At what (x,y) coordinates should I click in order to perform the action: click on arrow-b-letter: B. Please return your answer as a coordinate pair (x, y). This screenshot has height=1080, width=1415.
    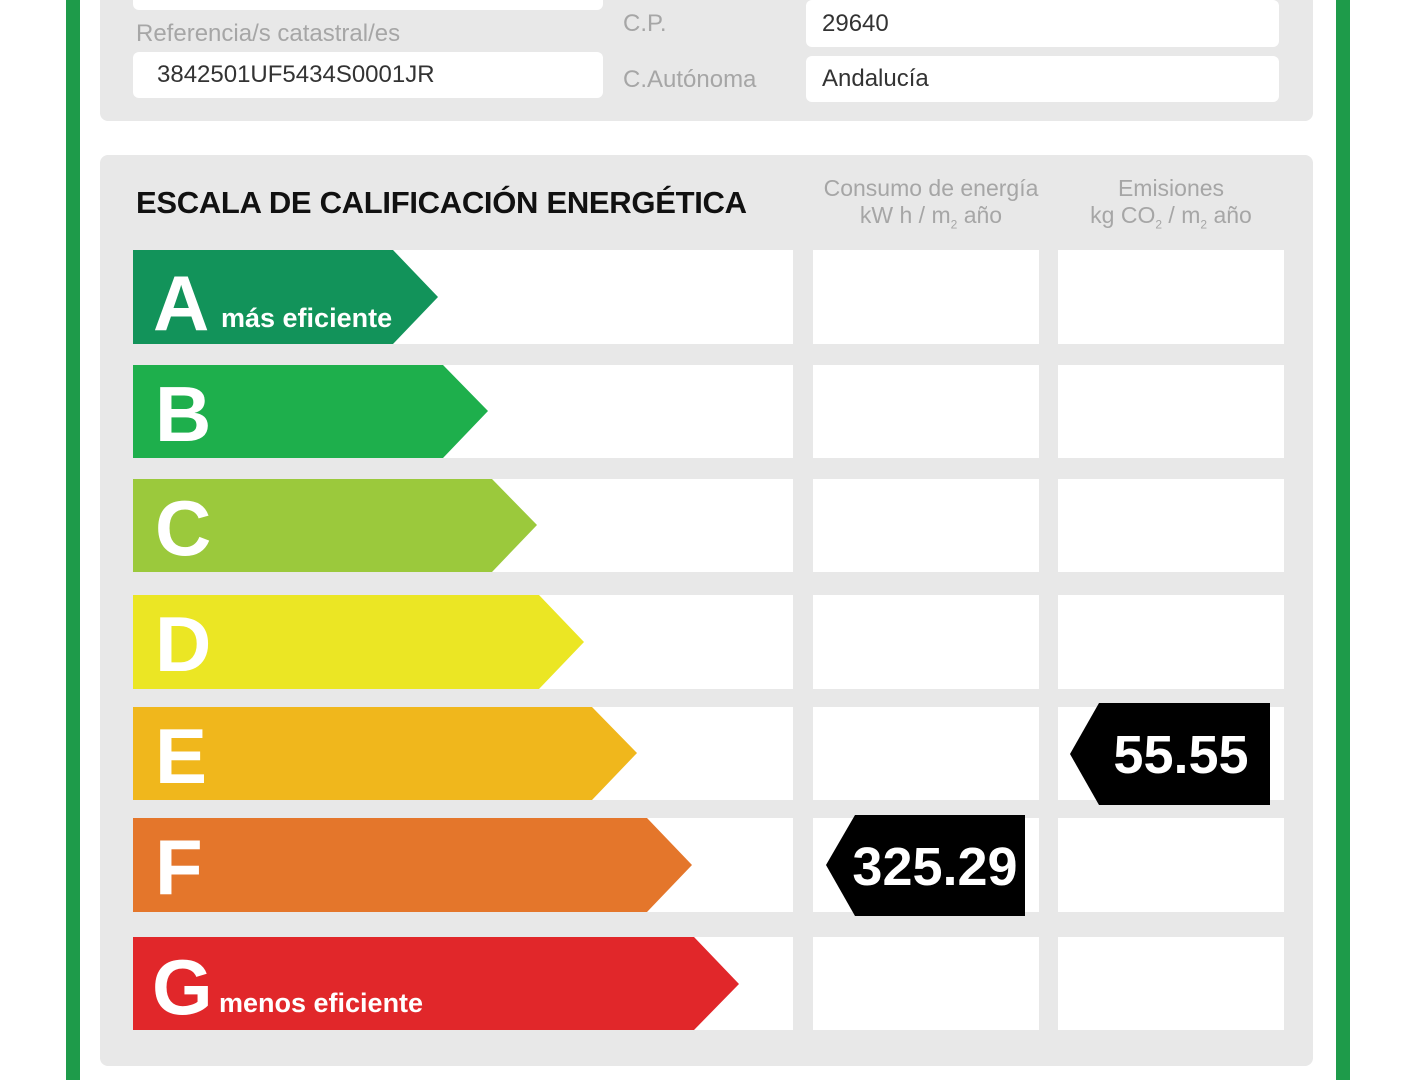
    Looking at the image, I should click on (183, 414).